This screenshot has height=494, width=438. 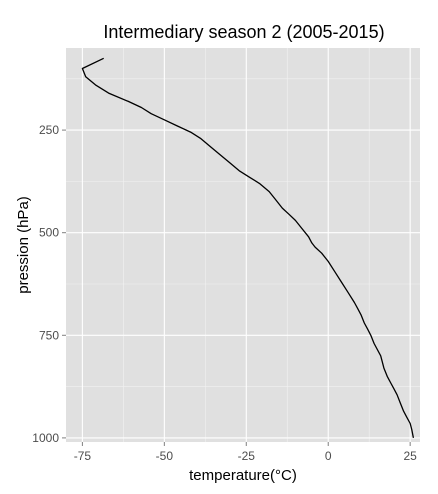 What do you see at coordinates (247, 456) in the screenshot?
I see `x-tick-label: -25` at bounding box center [247, 456].